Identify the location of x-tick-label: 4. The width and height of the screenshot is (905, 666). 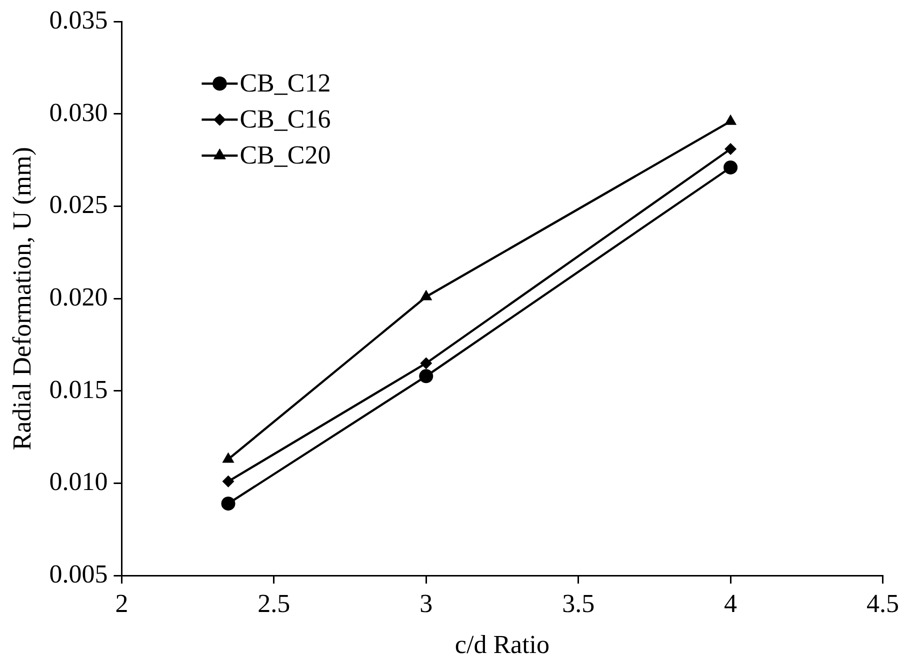
(731, 603).